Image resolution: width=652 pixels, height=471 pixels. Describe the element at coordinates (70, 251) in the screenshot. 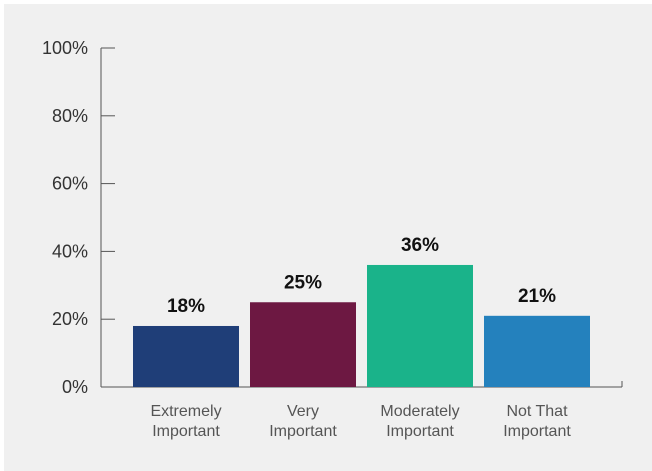

I see `y-tick-label: 40%` at that location.